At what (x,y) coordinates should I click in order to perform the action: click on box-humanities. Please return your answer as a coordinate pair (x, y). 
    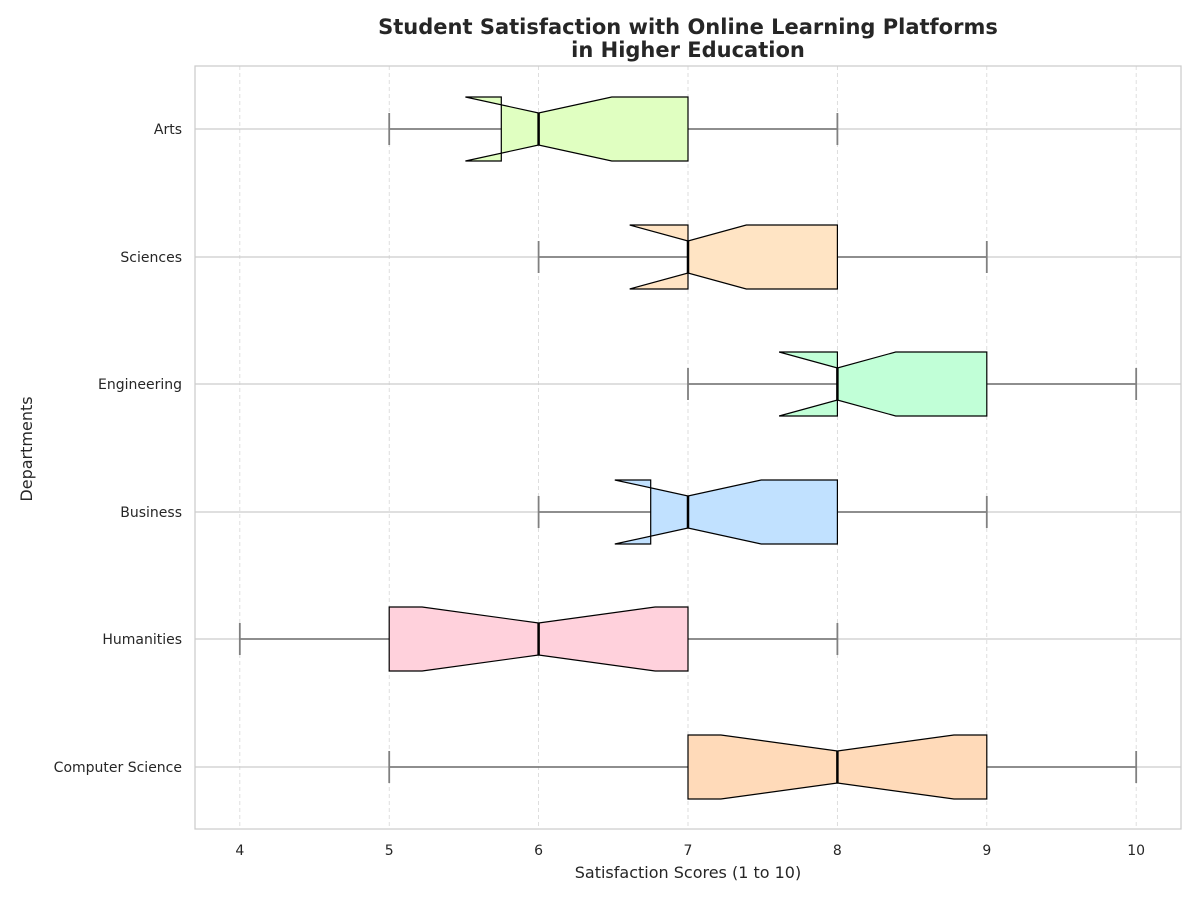
    Looking at the image, I should click on (538, 639).